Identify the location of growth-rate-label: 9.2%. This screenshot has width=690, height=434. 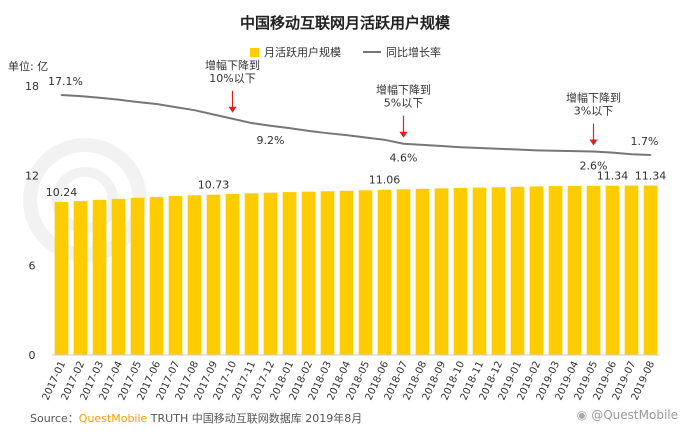
(271, 140).